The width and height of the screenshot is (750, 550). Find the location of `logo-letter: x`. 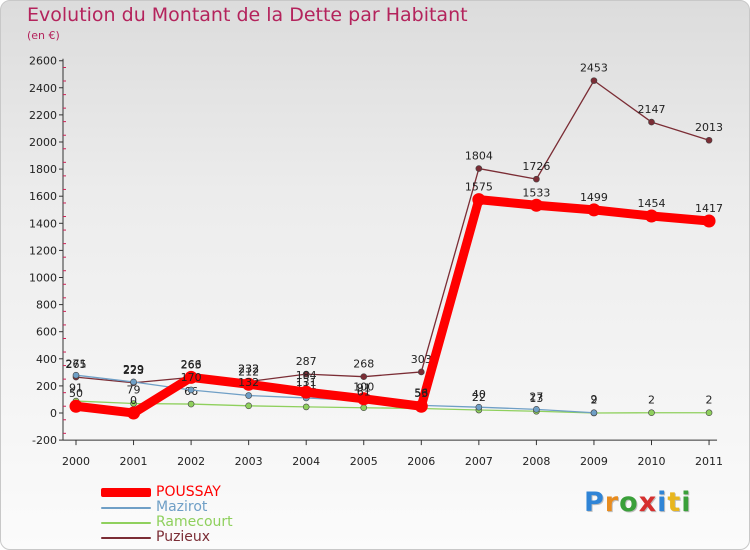

logo-letter: x is located at coordinates (648, 502).